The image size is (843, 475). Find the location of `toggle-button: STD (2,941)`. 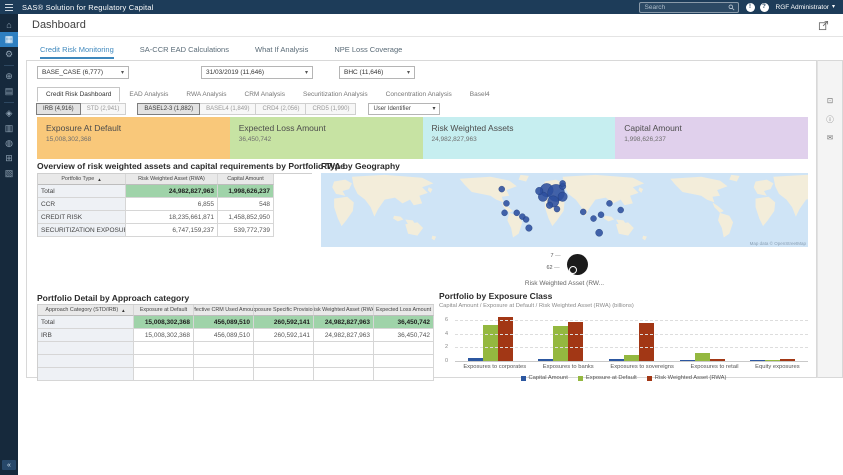

toggle-button: STD (2,941) is located at coordinates (103, 109).